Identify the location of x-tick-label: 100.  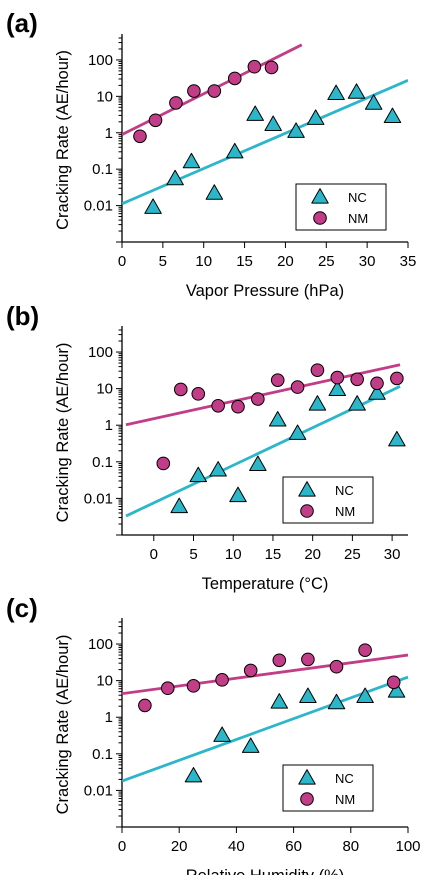
(407, 846).